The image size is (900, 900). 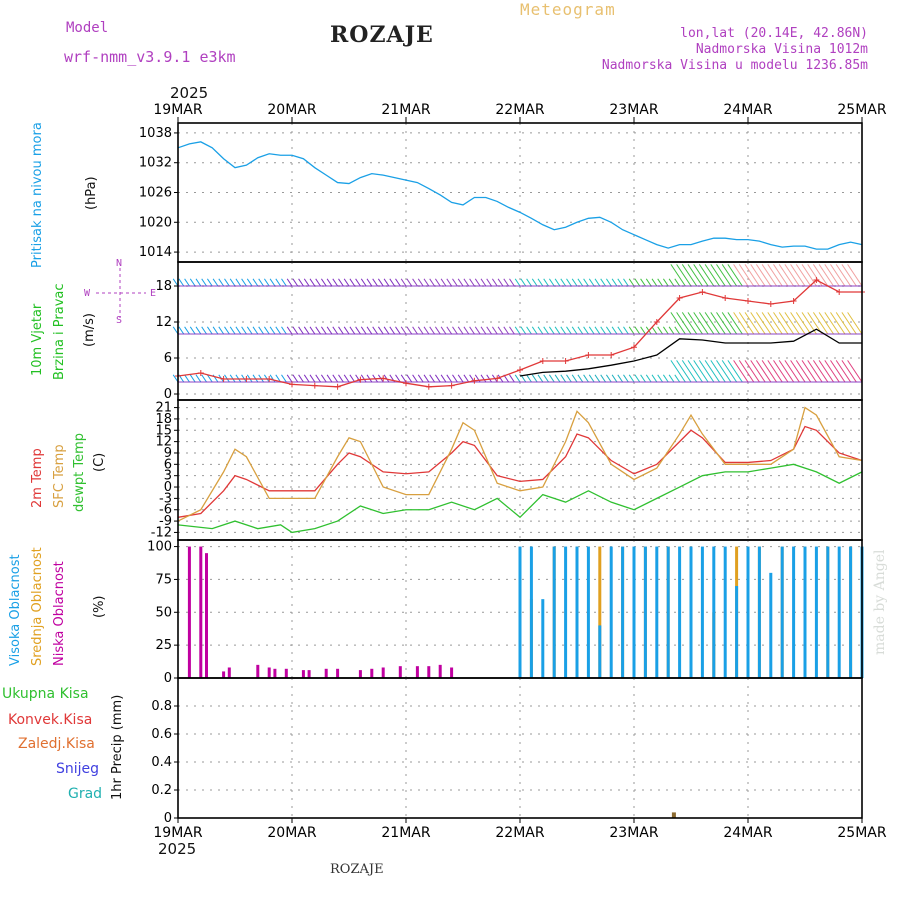 What do you see at coordinates (382, 35) in the screenshot?
I see `station-title: ROZAJE` at bounding box center [382, 35].